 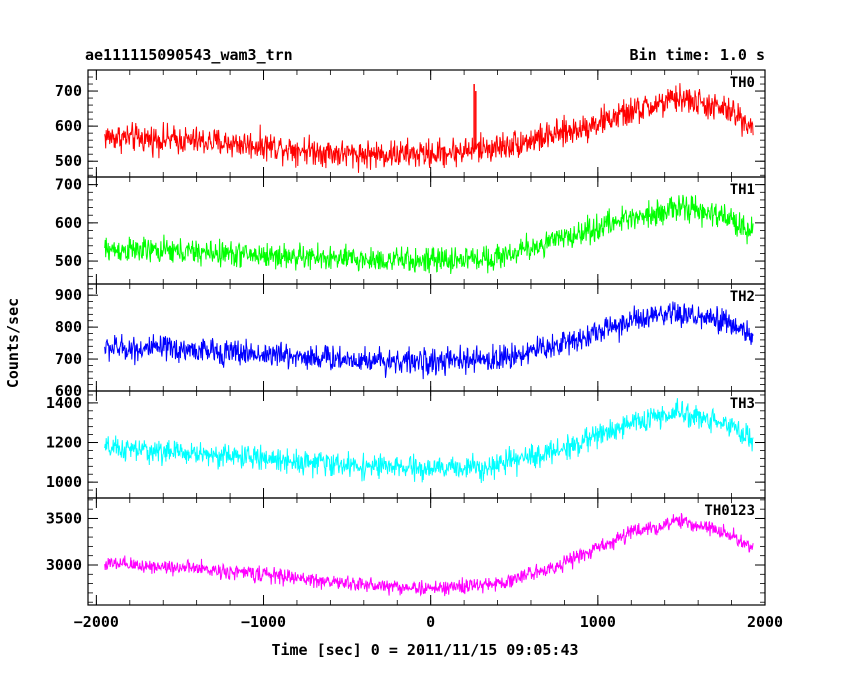 What do you see at coordinates (742, 404) in the screenshot?
I see `panel-label: TH3` at bounding box center [742, 404].